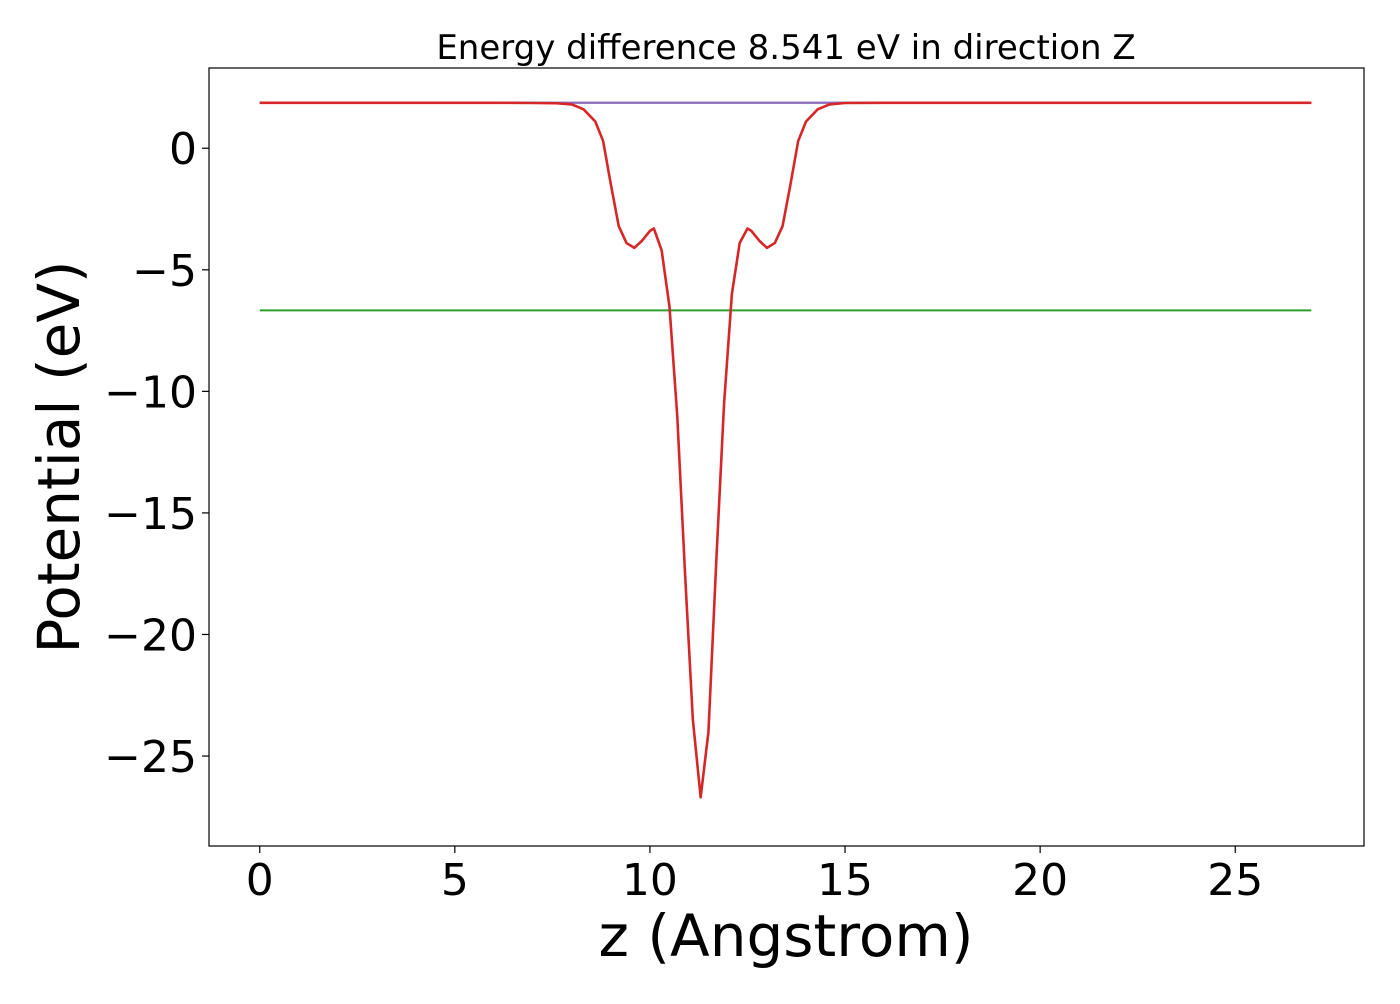  Describe the element at coordinates (786, 936) in the screenshot. I see `x-axis-label: z (Angstrom)` at that location.